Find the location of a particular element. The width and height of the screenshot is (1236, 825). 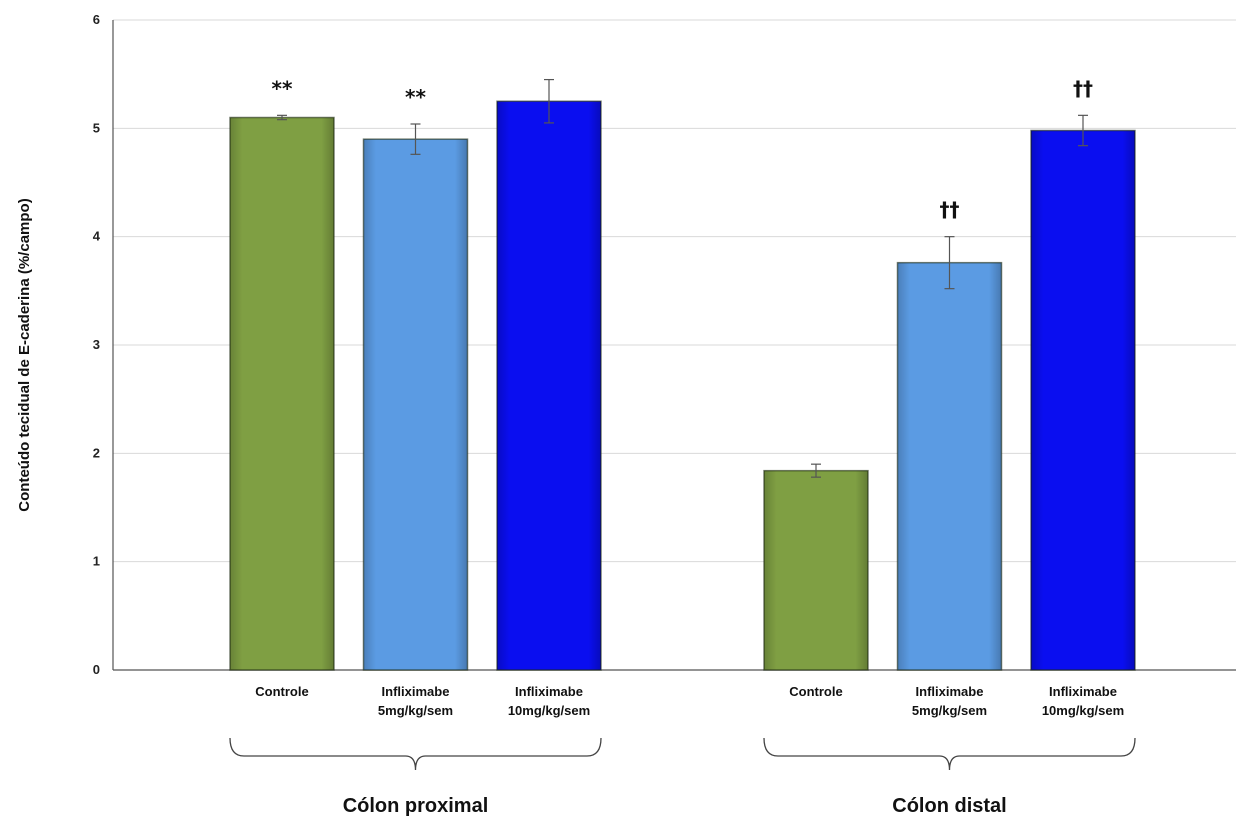

group-label: Cólon proximal is located at coordinates (416, 806).